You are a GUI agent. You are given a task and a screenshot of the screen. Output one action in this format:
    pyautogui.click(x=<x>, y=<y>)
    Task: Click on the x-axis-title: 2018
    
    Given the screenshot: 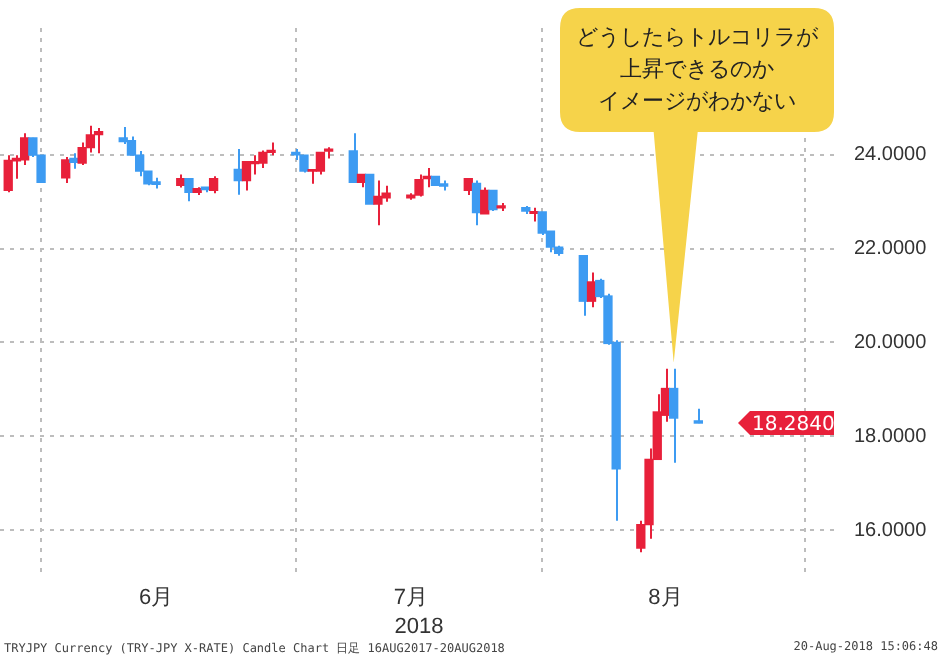 What is the action you would take?
    pyautogui.click(x=419, y=626)
    